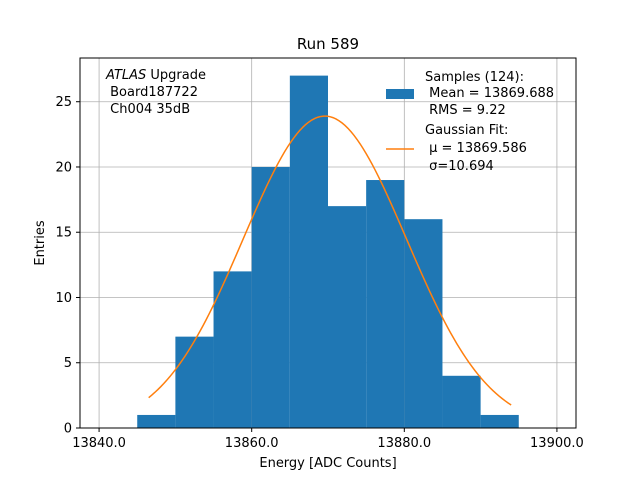  What do you see at coordinates (63, 233) in the screenshot?
I see `y-tick-label: 15` at bounding box center [63, 233].